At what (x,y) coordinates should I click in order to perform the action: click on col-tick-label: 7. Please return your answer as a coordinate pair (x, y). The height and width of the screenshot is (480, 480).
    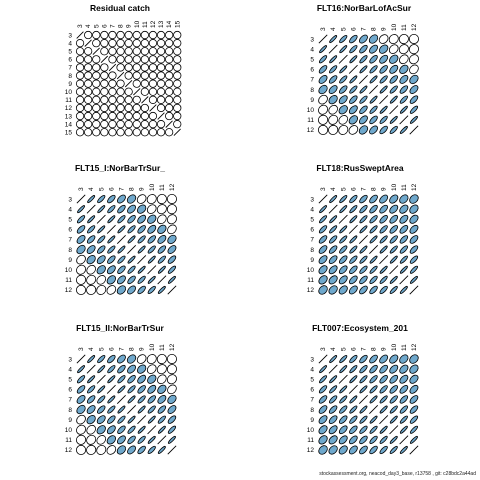
    Looking at the image, I should click on (112, 26).